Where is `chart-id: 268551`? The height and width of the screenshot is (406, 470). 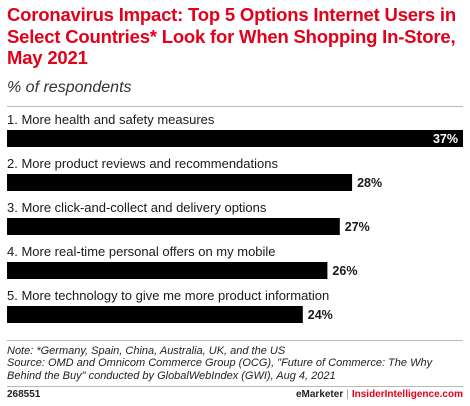
chart-id: 268551 is located at coordinates (24, 394).